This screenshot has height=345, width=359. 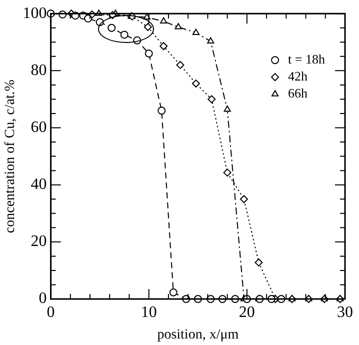 What do you see at coordinates (148, 312) in the screenshot?
I see `x-tick-label: 10` at bounding box center [148, 312].